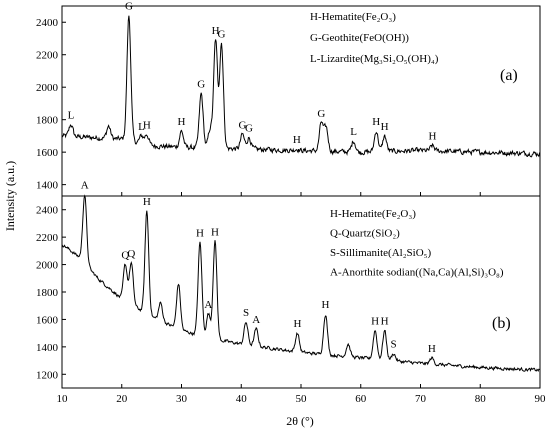 This screenshot has width=550, height=436. What do you see at coordinates (501, 323) in the screenshot?
I see `panel-tag: (b)` at bounding box center [501, 323].